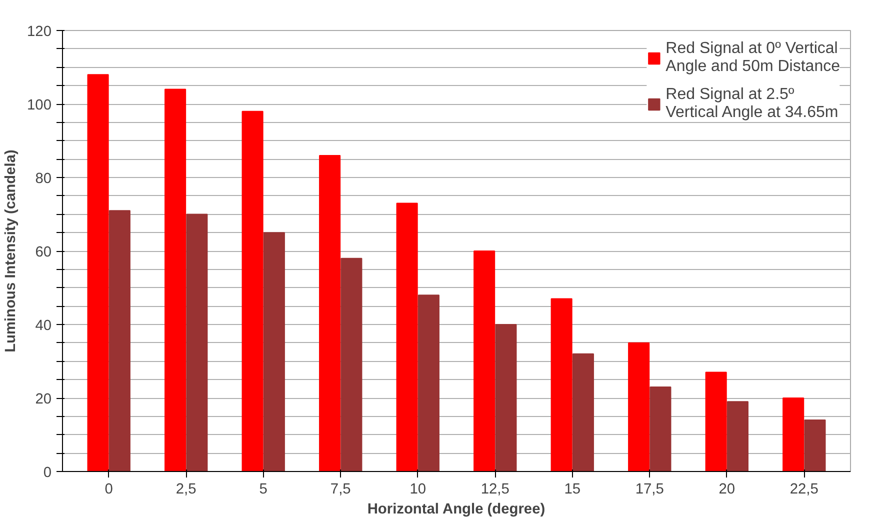  Describe the element at coordinates (572, 490) in the screenshot. I see `x-tick-label: 15` at that location.